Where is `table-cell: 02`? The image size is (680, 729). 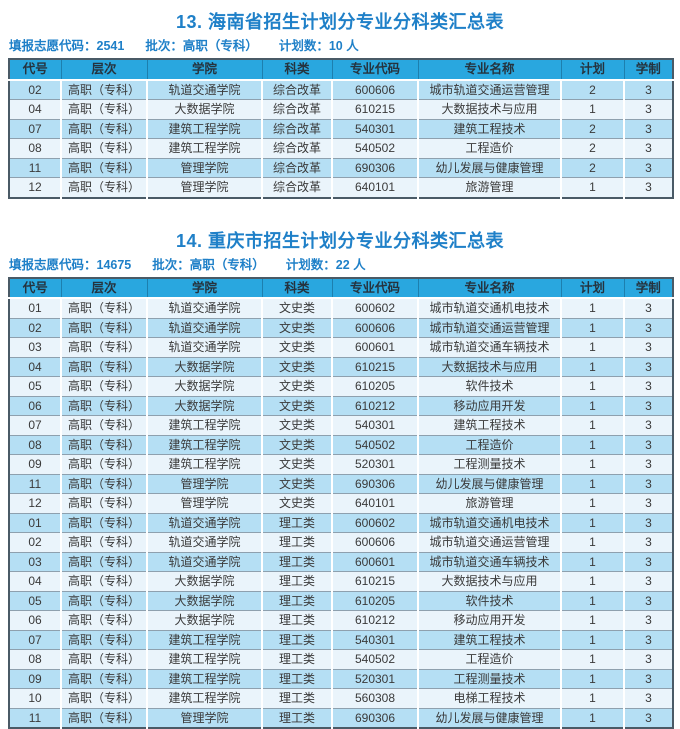 table-cell: 02 is located at coordinates (35, 328).